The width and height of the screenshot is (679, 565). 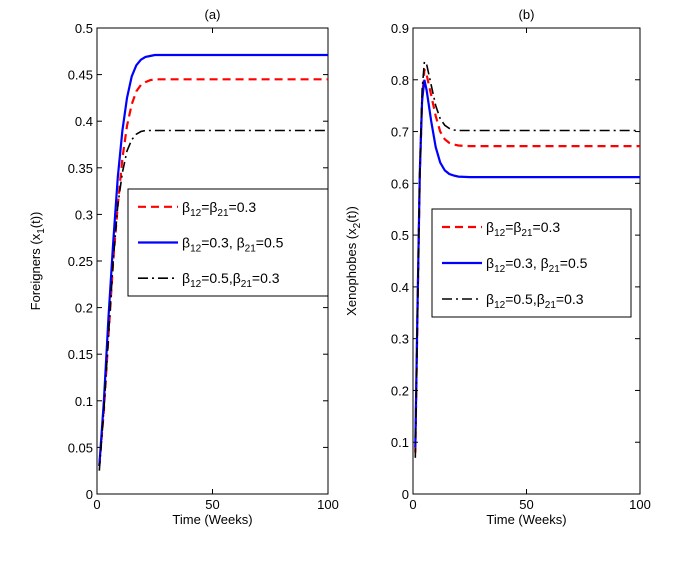 I want to click on y-tick-label: 0.9, so click(x=400, y=28).